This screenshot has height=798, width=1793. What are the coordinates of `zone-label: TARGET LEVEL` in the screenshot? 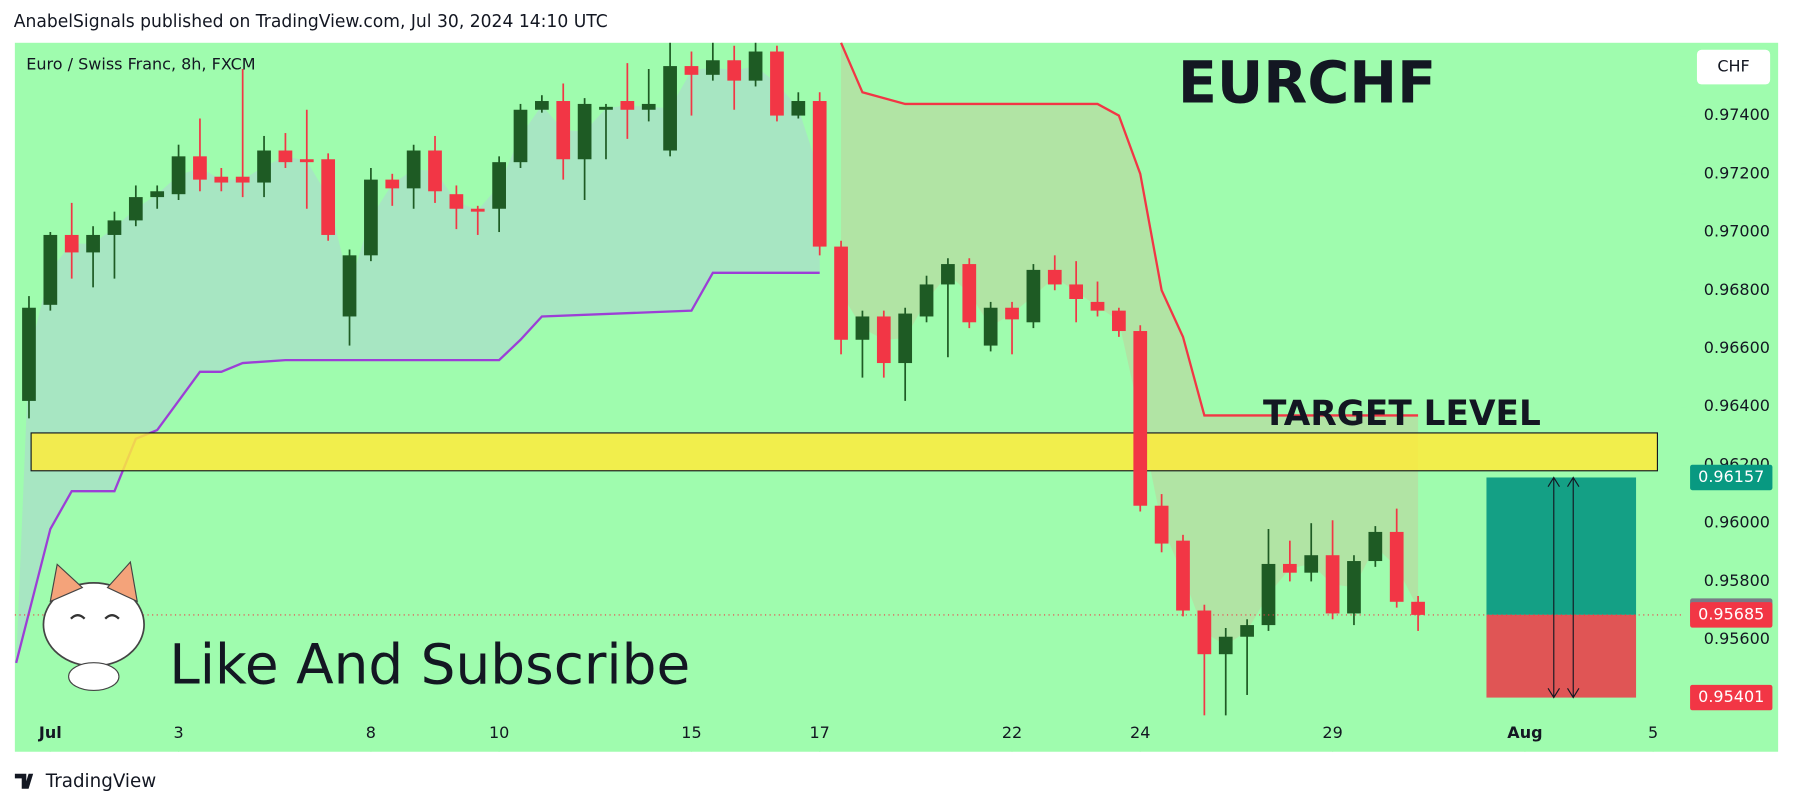 It's located at (1402, 414).